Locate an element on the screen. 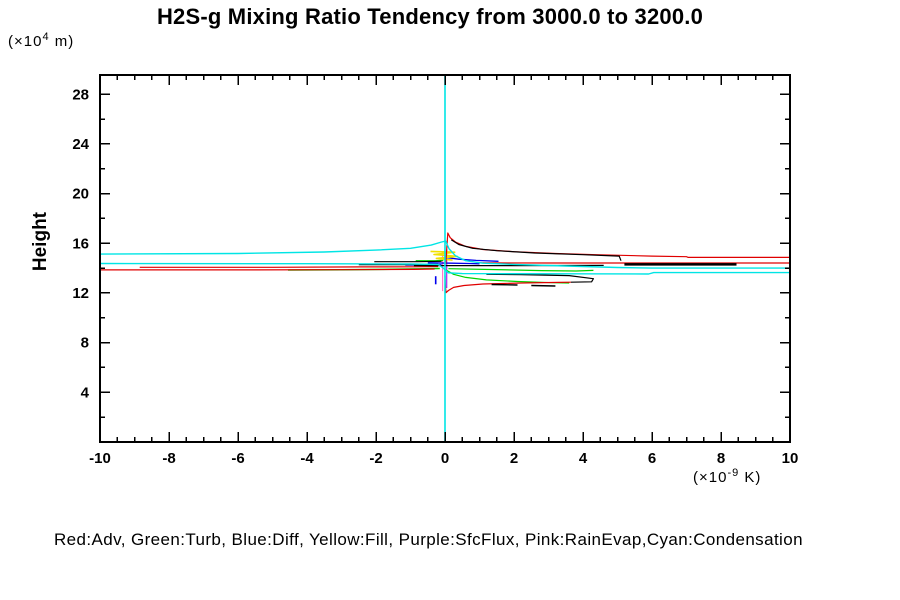 This screenshot has width=900, height=600. x-unit-exponent: -9 is located at coordinates (733, 473).